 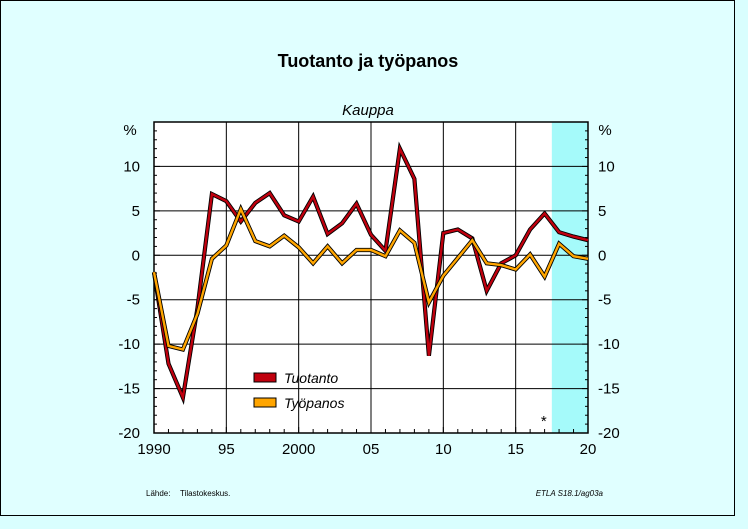 I want to click on y-tick-label-right: -10, so click(x=609, y=344).